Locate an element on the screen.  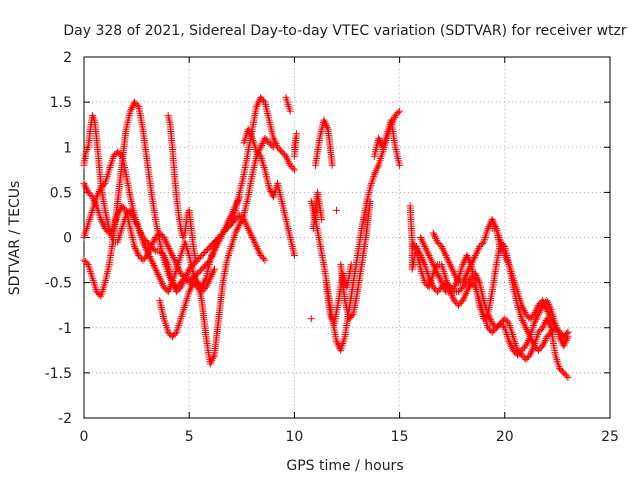
y-tick-label: 0 is located at coordinates (67, 239).